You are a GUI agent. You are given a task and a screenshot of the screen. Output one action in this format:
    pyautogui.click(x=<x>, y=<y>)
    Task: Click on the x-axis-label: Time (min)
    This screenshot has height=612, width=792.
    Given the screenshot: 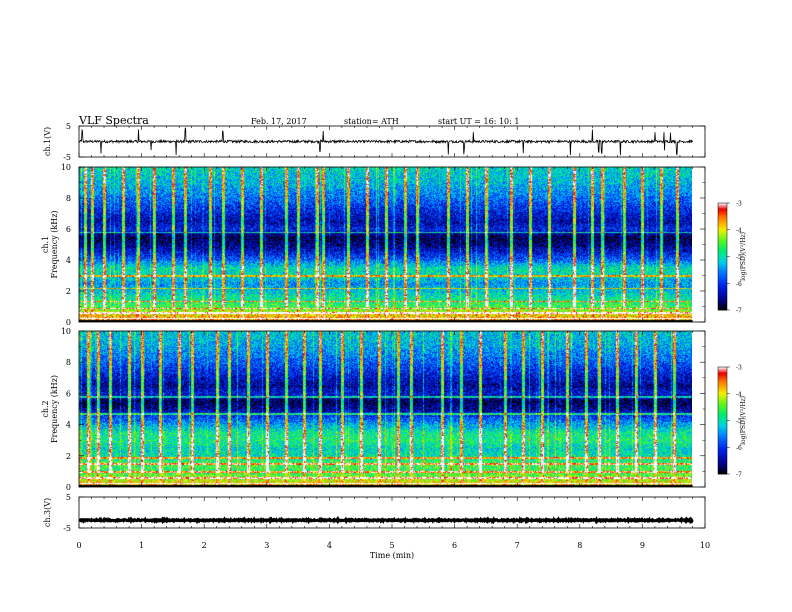 What is the action you would take?
    pyautogui.click(x=392, y=555)
    